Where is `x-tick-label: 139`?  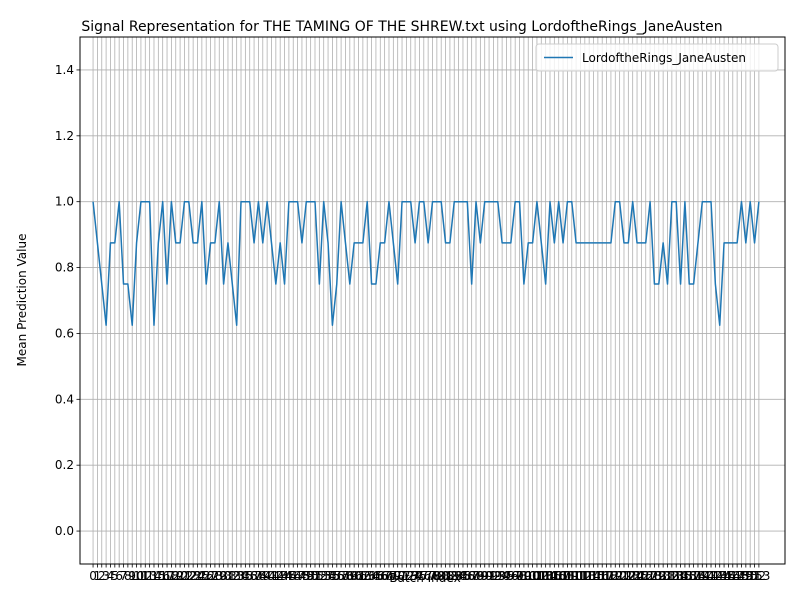 x-tick-label: 139 is located at coordinates (698, 576).